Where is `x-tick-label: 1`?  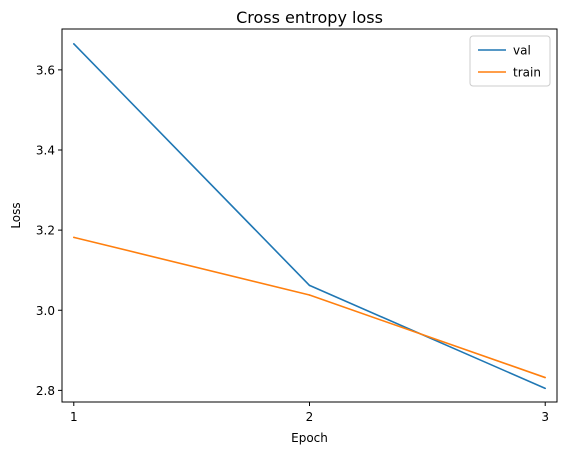 x-tick-label: 1 is located at coordinates (74, 417).